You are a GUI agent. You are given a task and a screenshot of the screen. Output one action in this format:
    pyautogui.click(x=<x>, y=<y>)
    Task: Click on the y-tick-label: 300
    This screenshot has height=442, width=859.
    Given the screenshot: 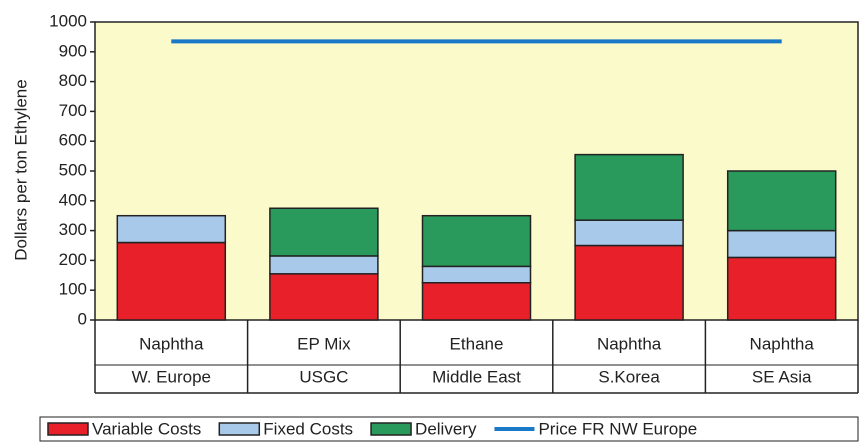 What is the action you would take?
    pyautogui.click(x=73, y=229)
    